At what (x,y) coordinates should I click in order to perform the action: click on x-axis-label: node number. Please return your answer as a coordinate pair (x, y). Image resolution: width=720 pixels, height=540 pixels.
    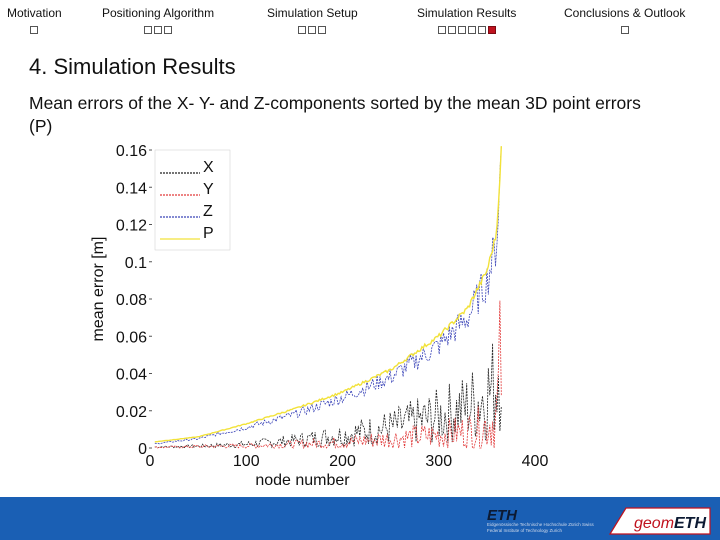
    Looking at the image, I should click on (302, 480).